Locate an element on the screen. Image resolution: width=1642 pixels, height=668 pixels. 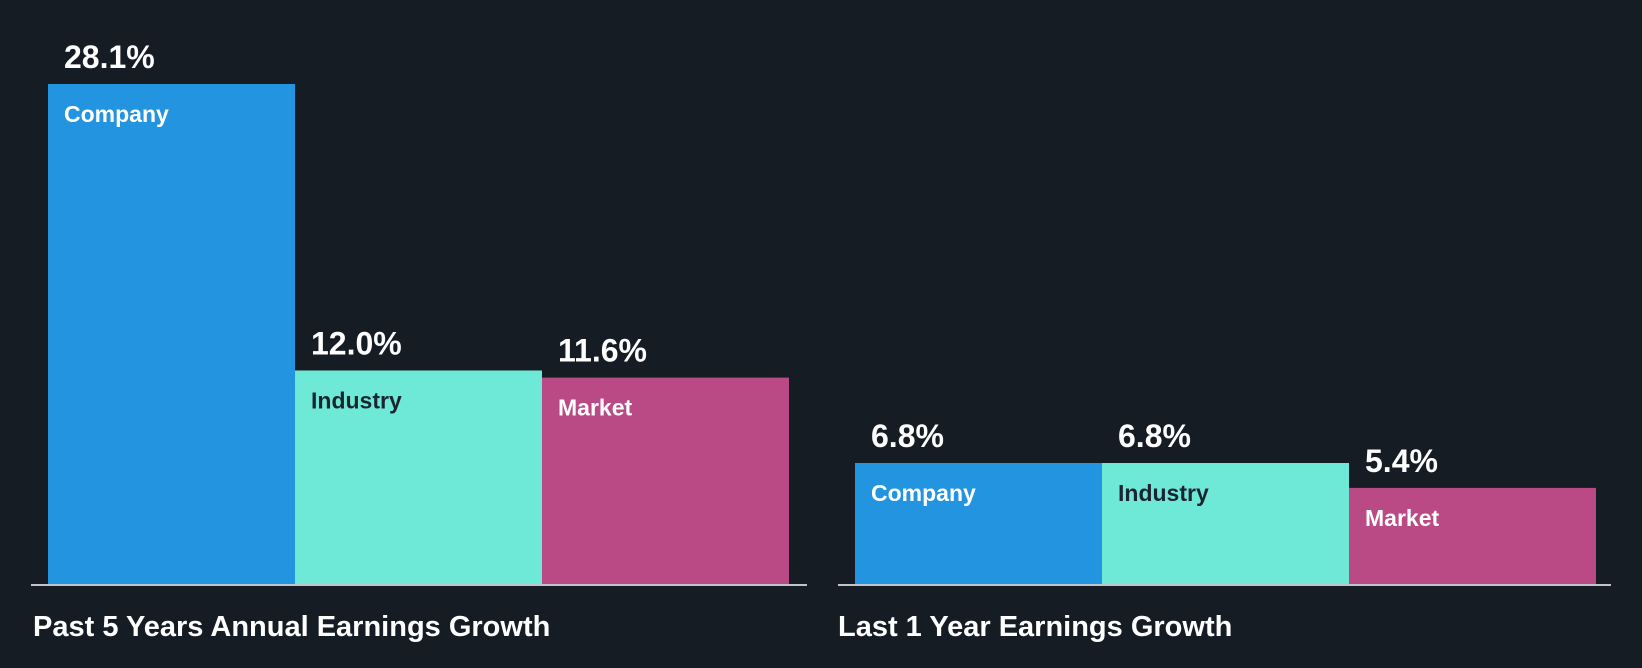
past-5-years-company-category-label: Company is located at coordinates (116, 114).